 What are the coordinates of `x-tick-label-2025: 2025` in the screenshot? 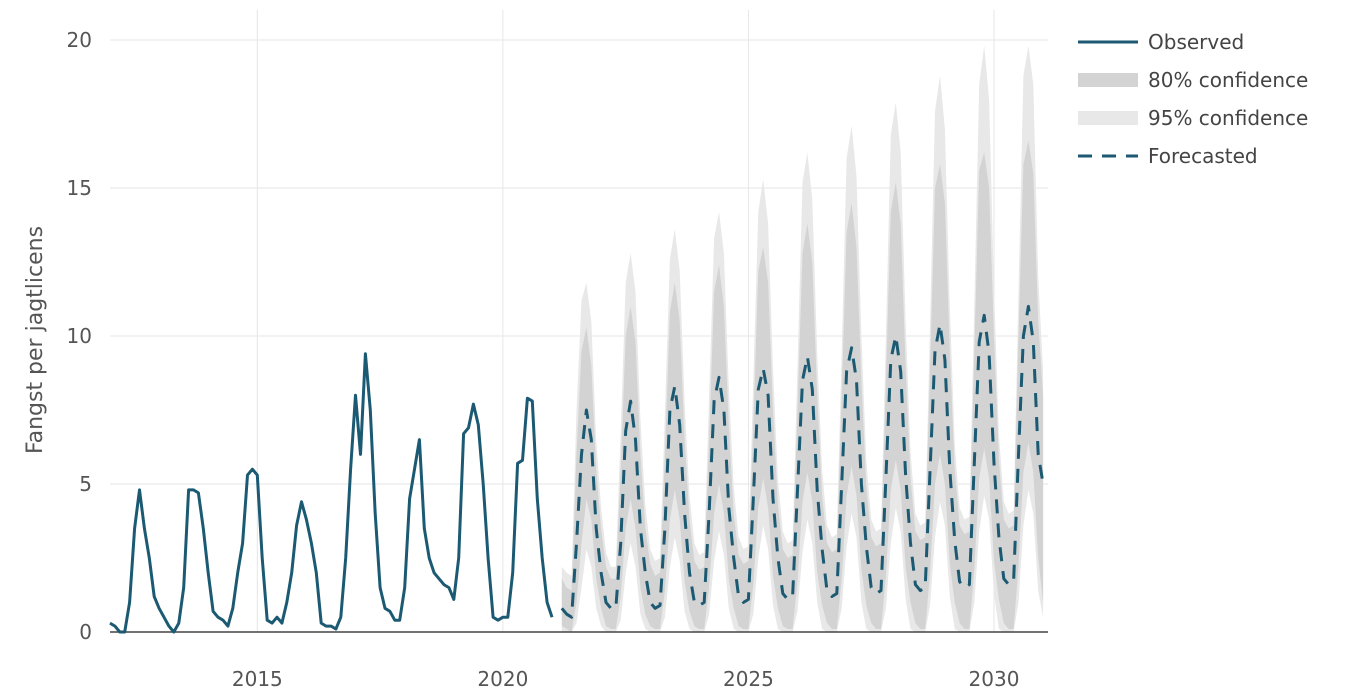 It's located at (748, 679).